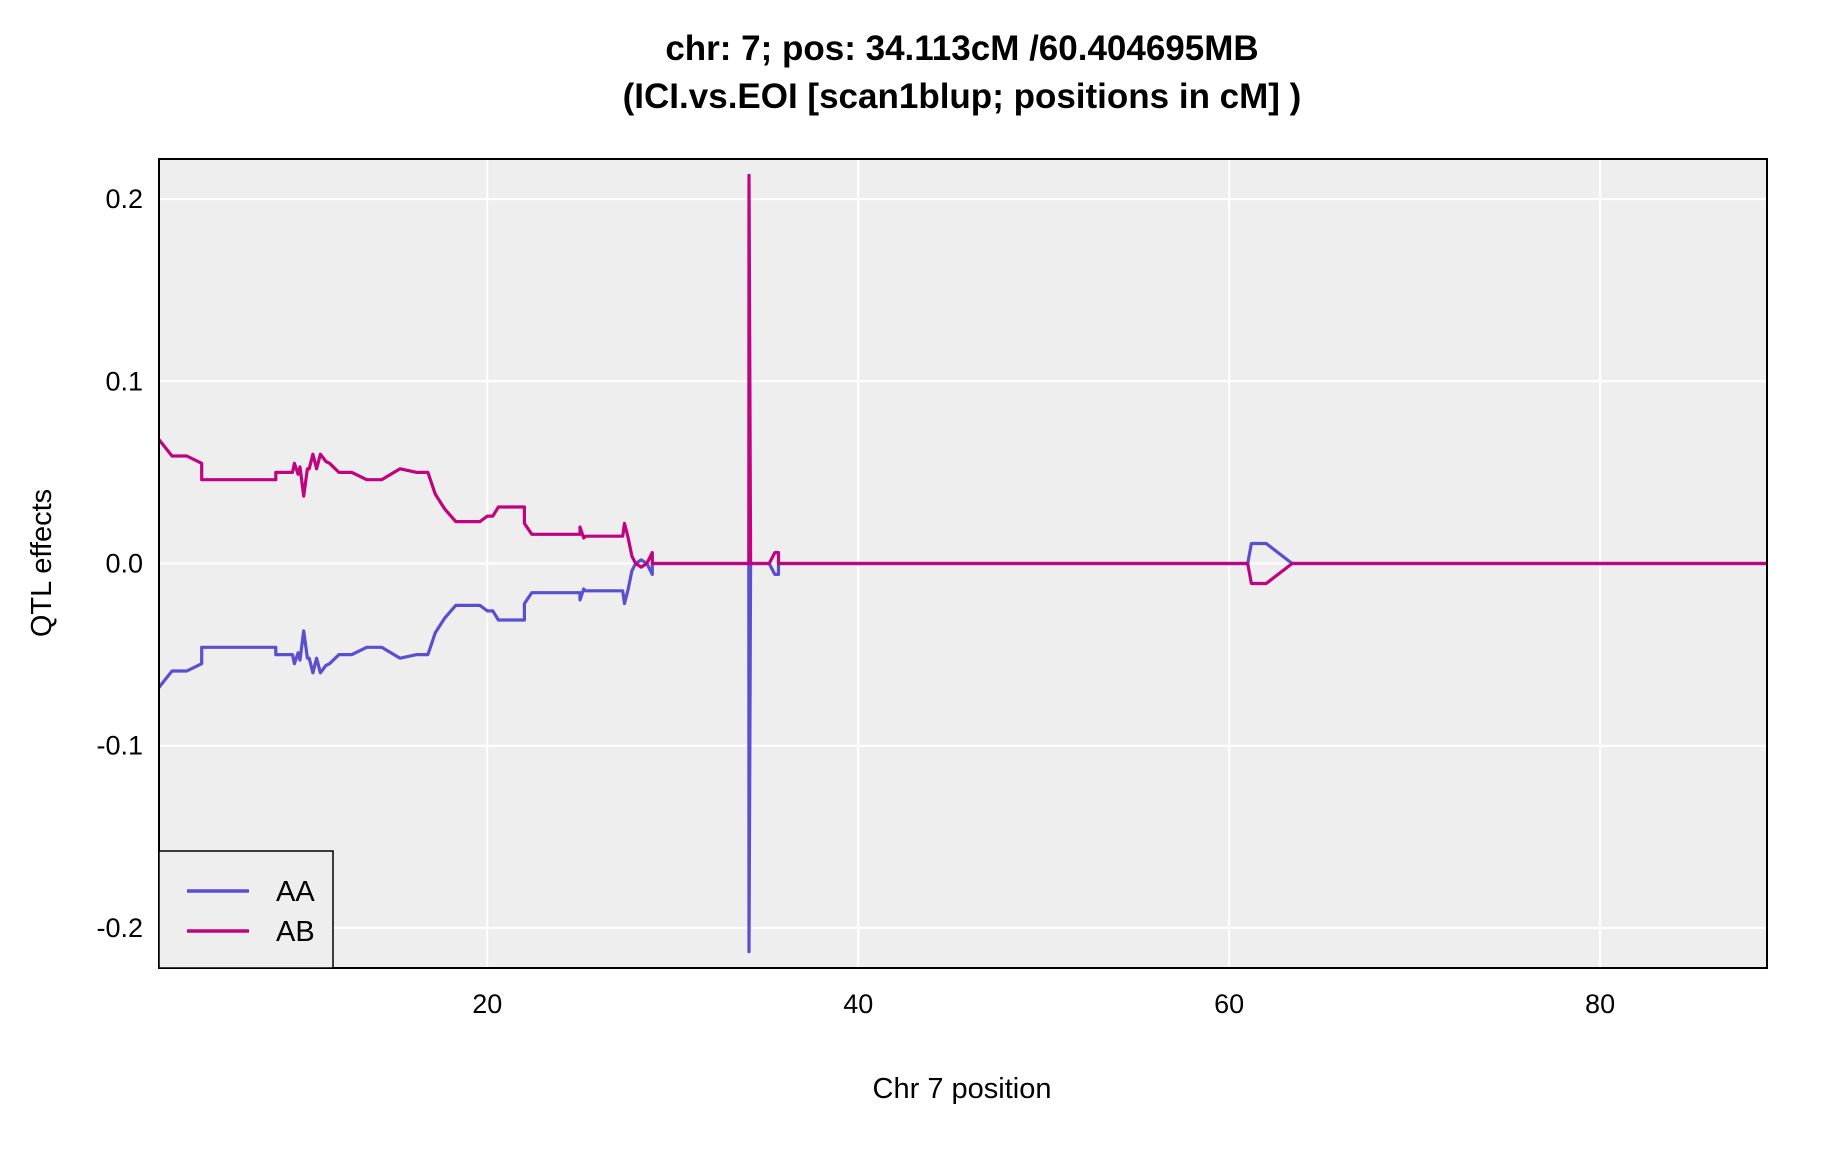 The width and height of the screenshot is (1824, 1152). What do you see at coordinates (295, 932) in the screenshot?
I see `legend-label-ab: AB` at bounding box center [295, 932].